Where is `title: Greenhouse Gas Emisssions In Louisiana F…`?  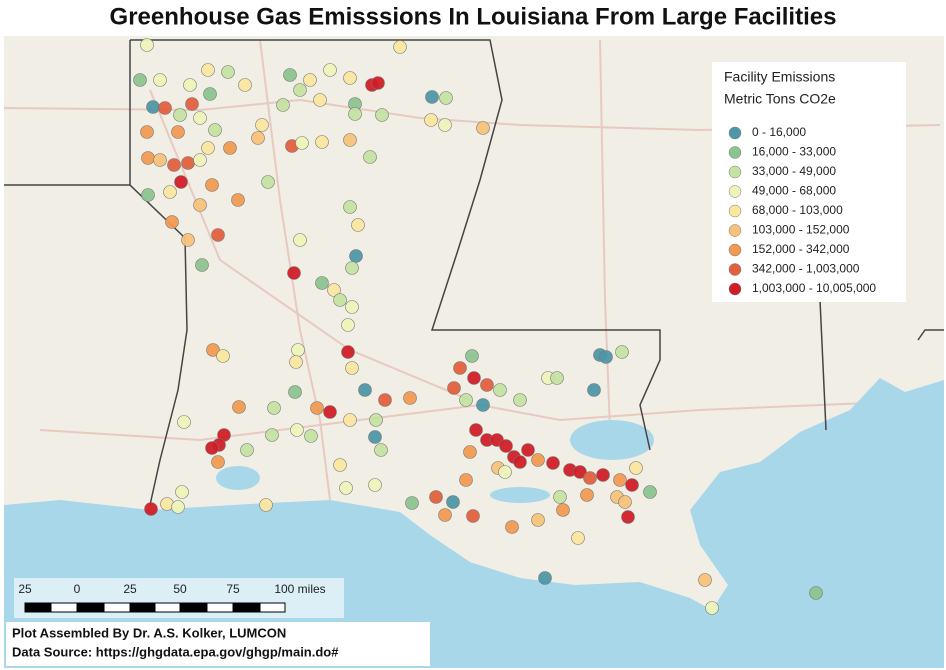 title: Greenhouse Gas Emisssions In Louisiana F… is located at coordinates (473, 16).